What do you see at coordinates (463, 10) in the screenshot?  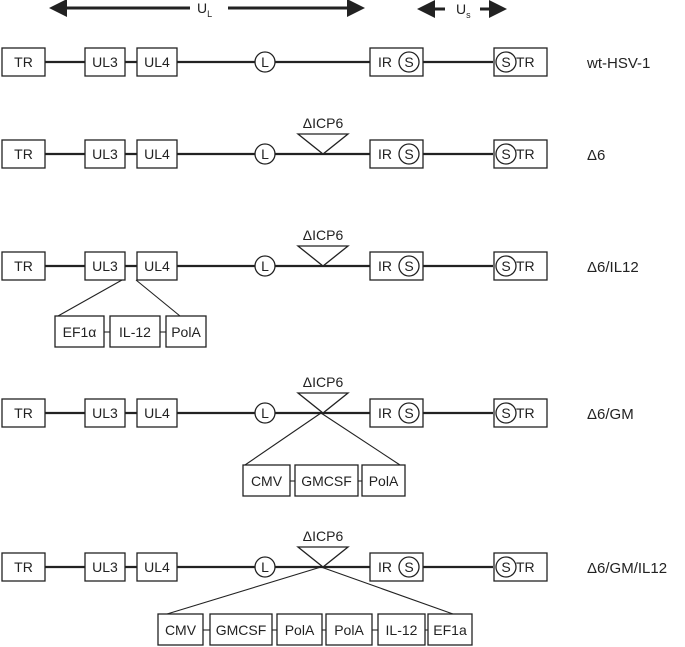 I see `us-label: Us` at bounding box center [463, 10].